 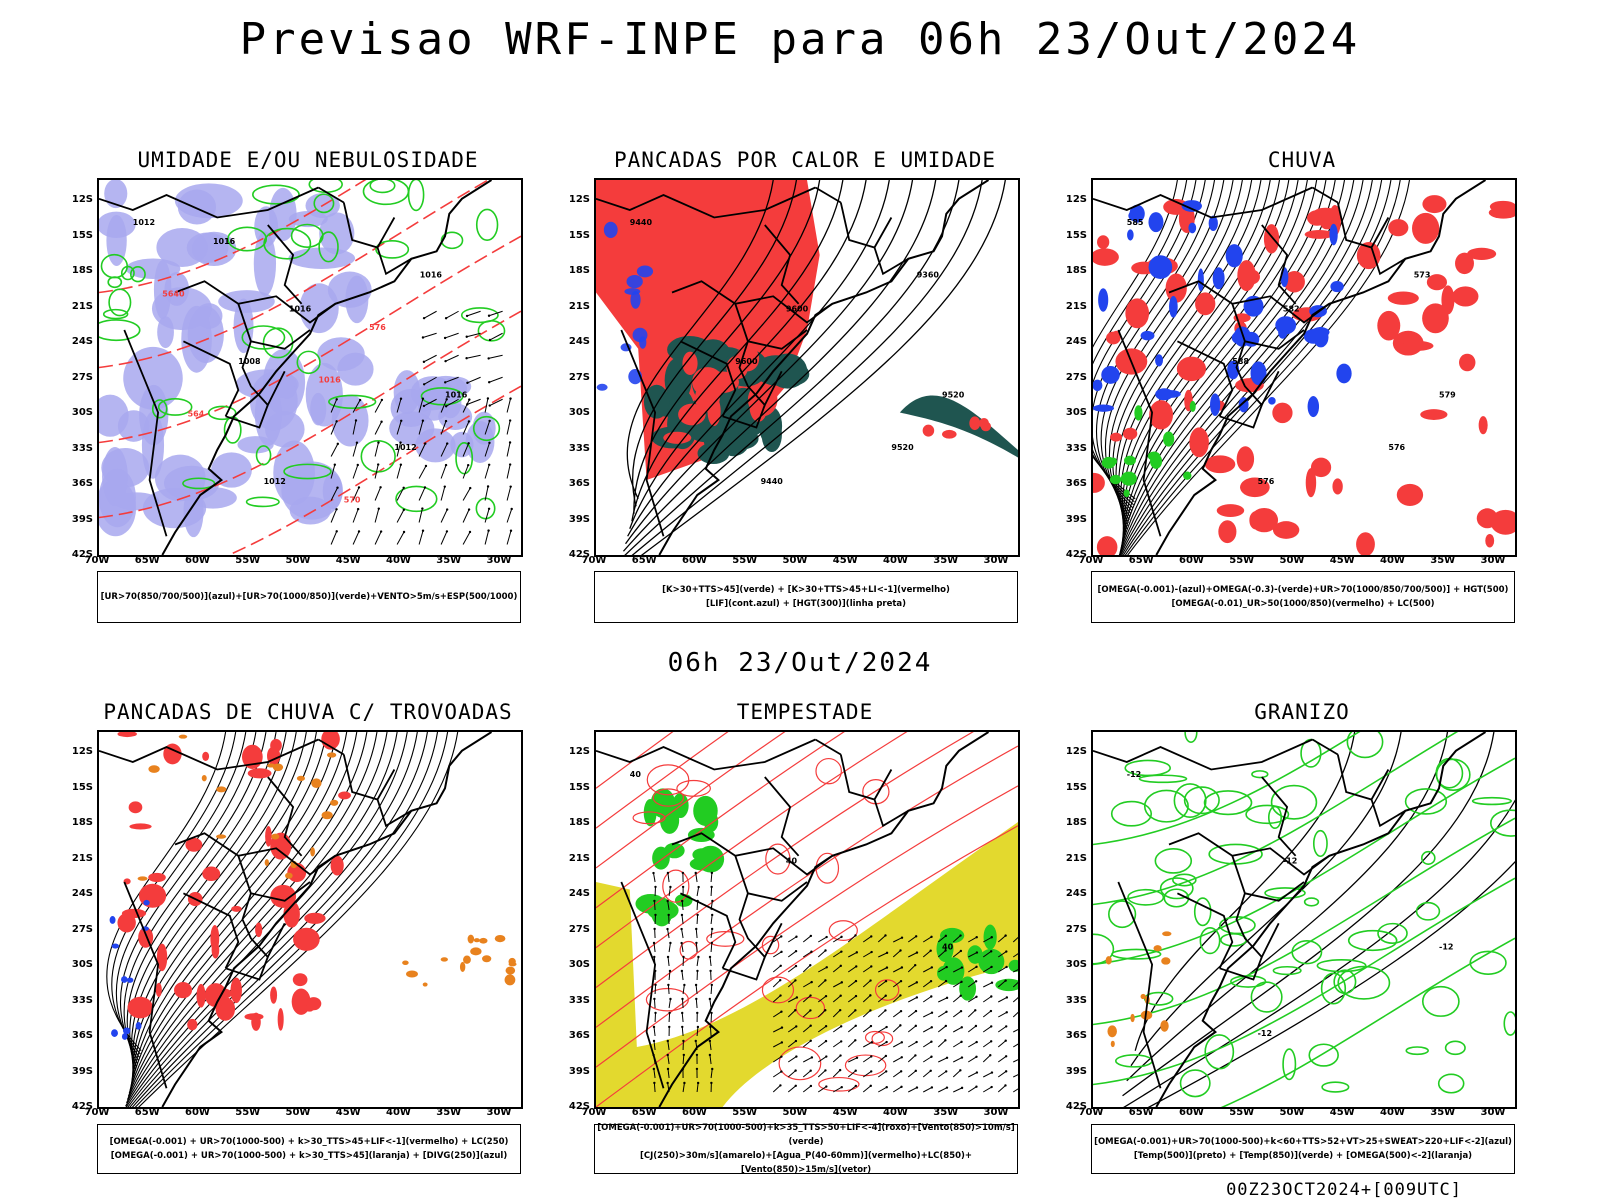 I want to click on lon-tick-label: 50W, so click(x=298, y=560).